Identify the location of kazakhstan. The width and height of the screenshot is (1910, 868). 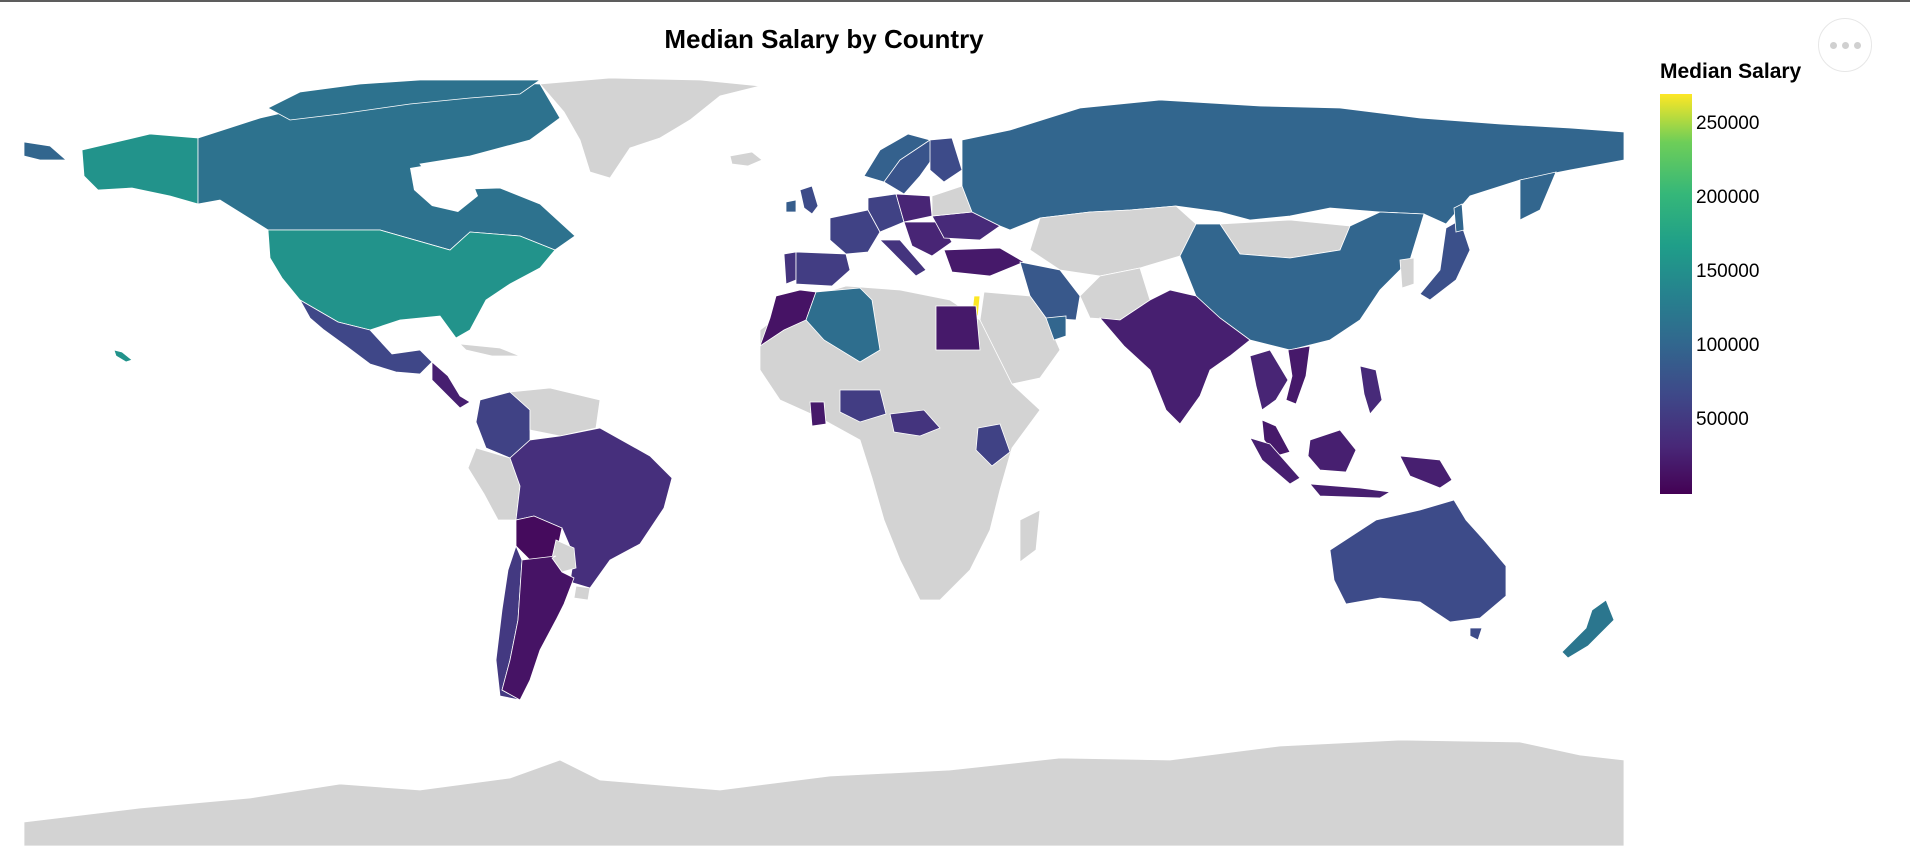
(1113, 241).